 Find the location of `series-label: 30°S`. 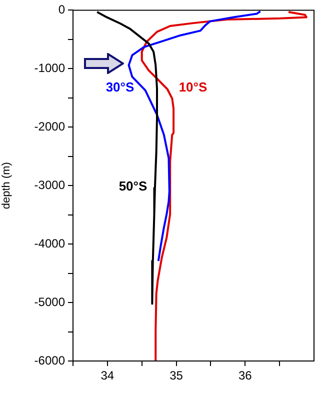

series-label: 30°S is located at coordinates (120, 87).